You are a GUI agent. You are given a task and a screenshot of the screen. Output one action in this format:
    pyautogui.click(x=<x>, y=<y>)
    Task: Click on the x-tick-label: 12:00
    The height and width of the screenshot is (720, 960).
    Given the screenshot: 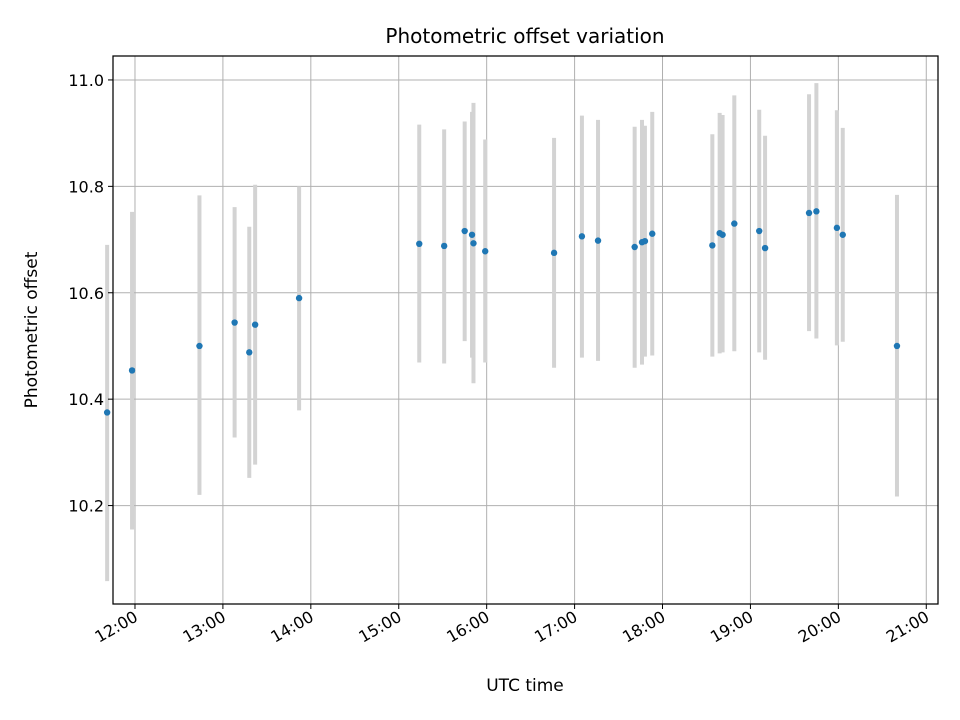 What is the action you would take?
    pyautogui.click(x=116, y=627)
    